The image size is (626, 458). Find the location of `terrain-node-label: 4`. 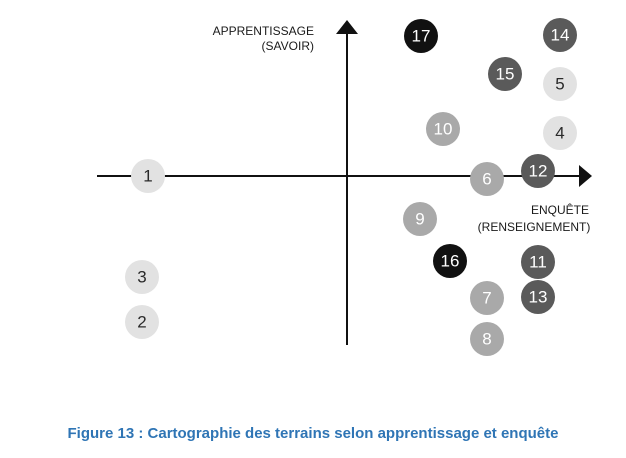

terrain-node-label: 4 is located at coordinates (559, 133).